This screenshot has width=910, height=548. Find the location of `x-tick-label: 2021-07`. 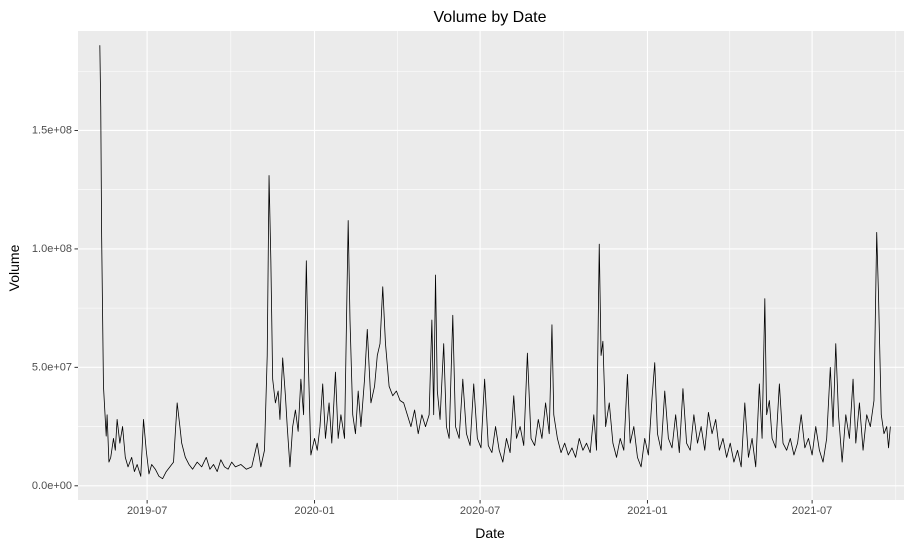

x-tick-label: 2021-07 is located at coordinates (812, 511).